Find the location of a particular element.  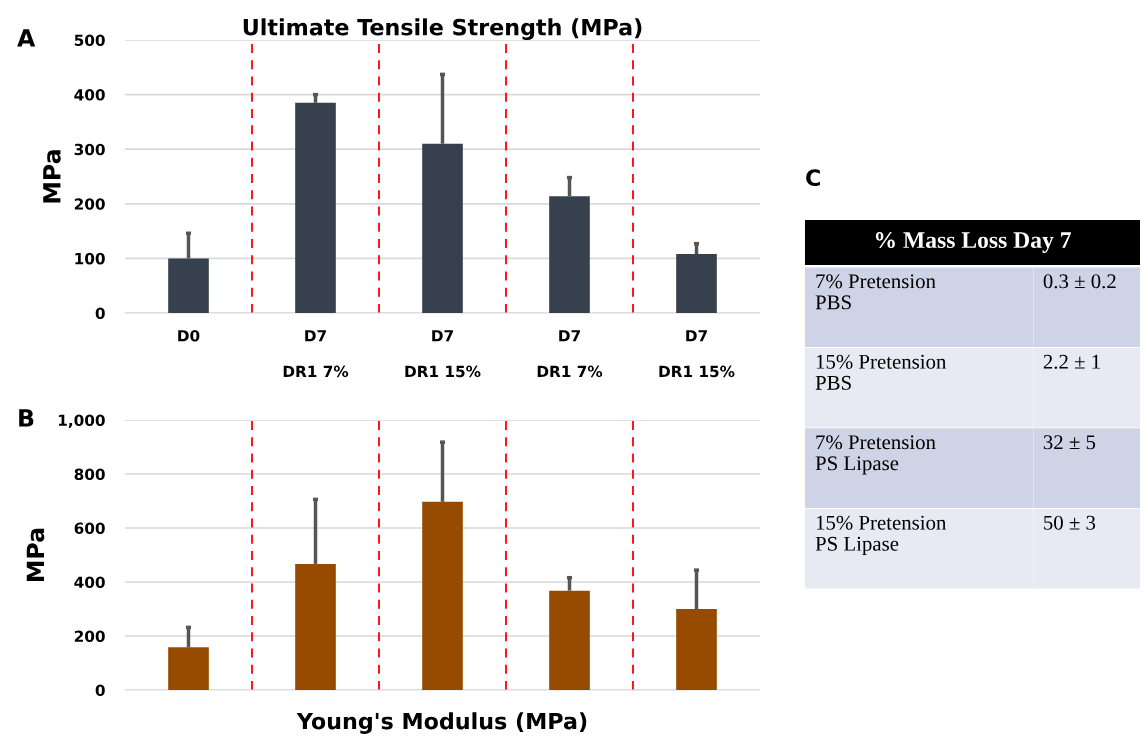

y-tick-label: 100 is located at coordinates (90, 258).